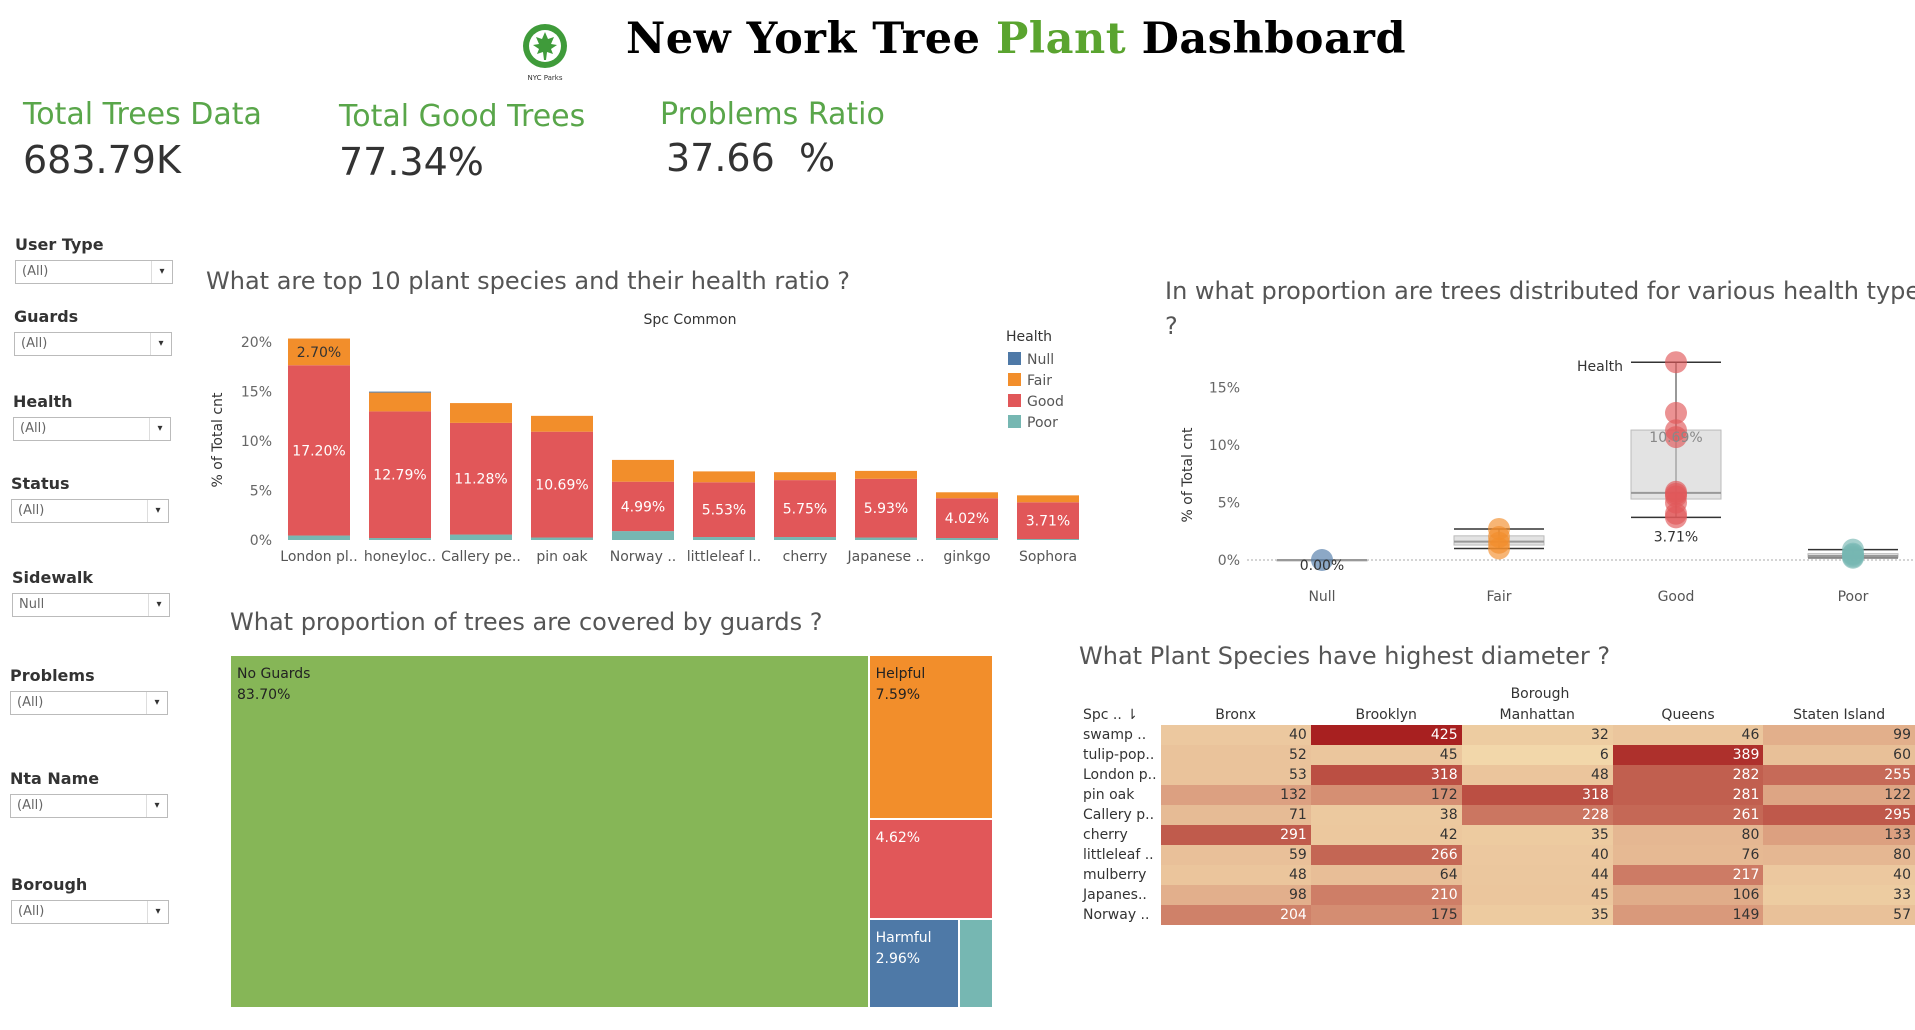 This screenshot has height=1030, width=1915. What do you see at coordinates (1688, 735) in the screenshot?
I see `heatmap-cell: 46` at bounding box center [1688, 735].